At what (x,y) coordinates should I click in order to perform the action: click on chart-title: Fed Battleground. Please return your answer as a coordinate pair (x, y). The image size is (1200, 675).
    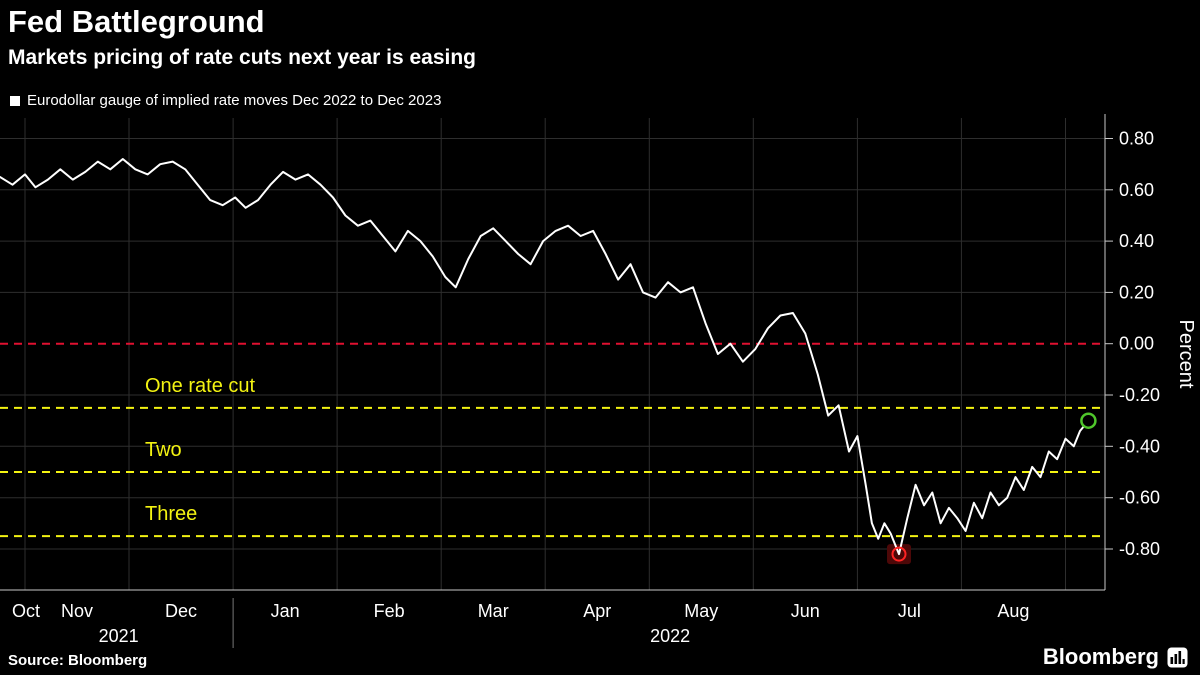
    Looking at the image, I should click on (136, 21).